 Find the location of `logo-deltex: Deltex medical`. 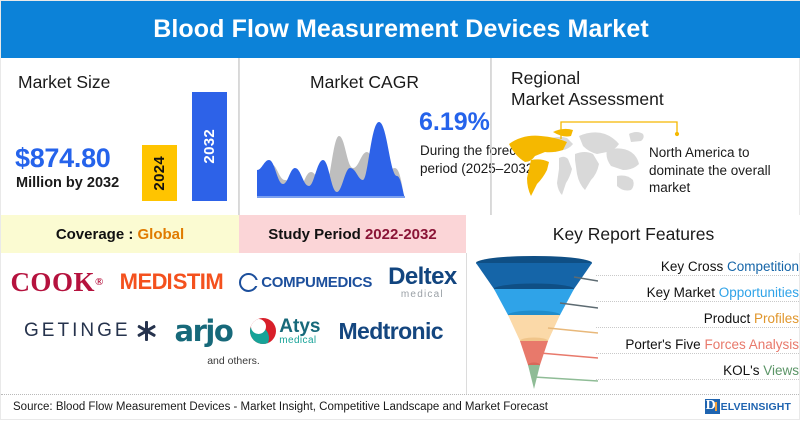

logo-deltex: Deltex medical is located at coordinates (422, 281).